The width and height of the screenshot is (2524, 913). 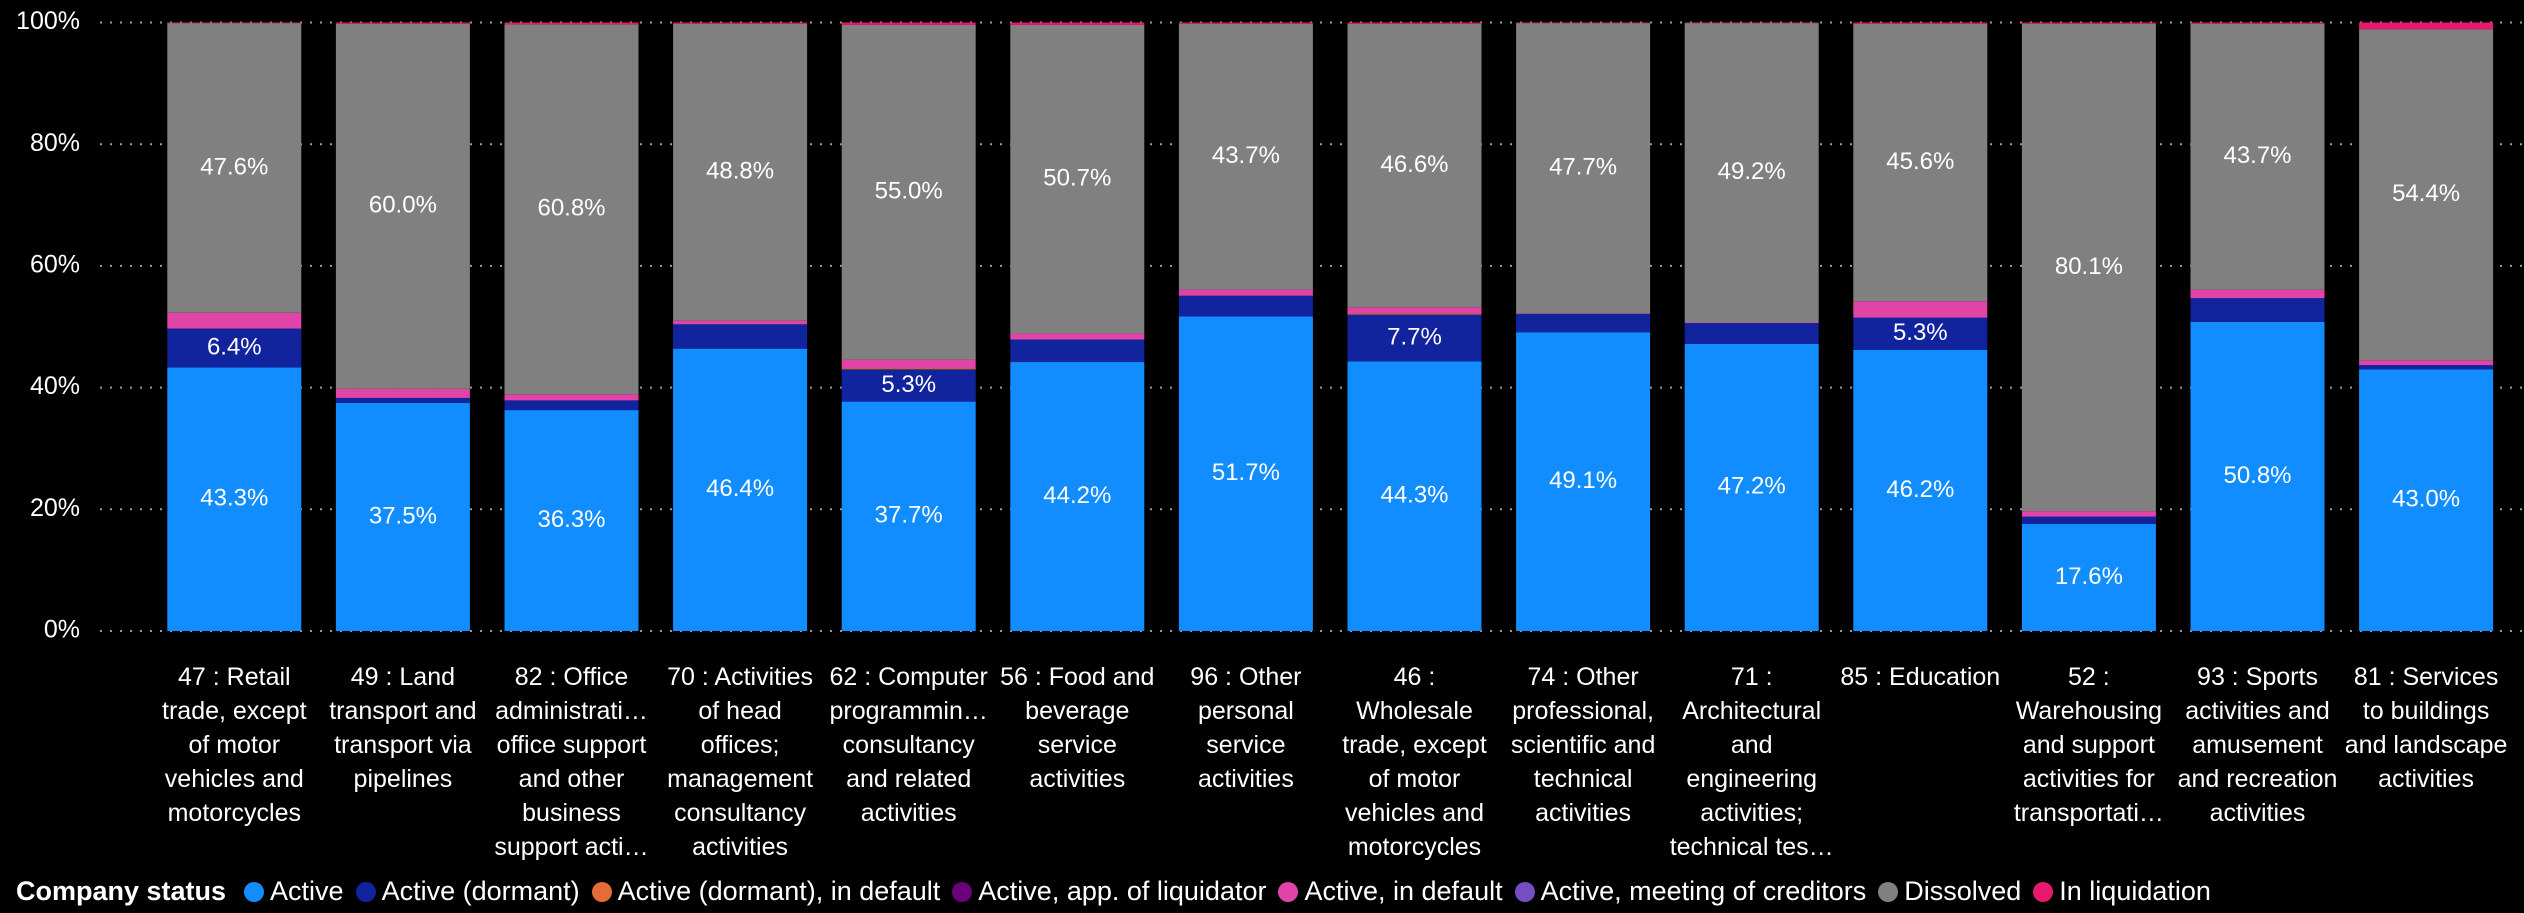 I want to click on legend-label: Active (dormant), so click(x=480, y=891).